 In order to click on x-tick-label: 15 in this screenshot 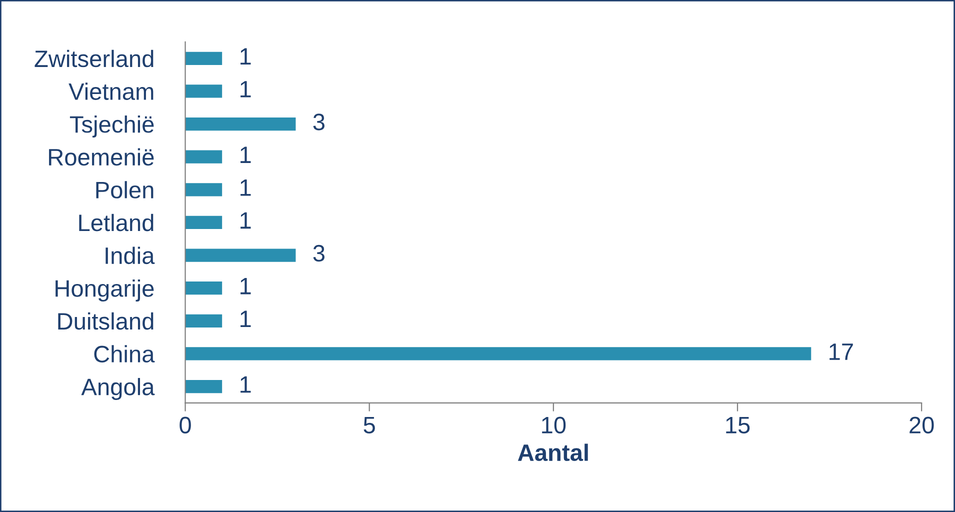, I will do `click(738, 425)`.